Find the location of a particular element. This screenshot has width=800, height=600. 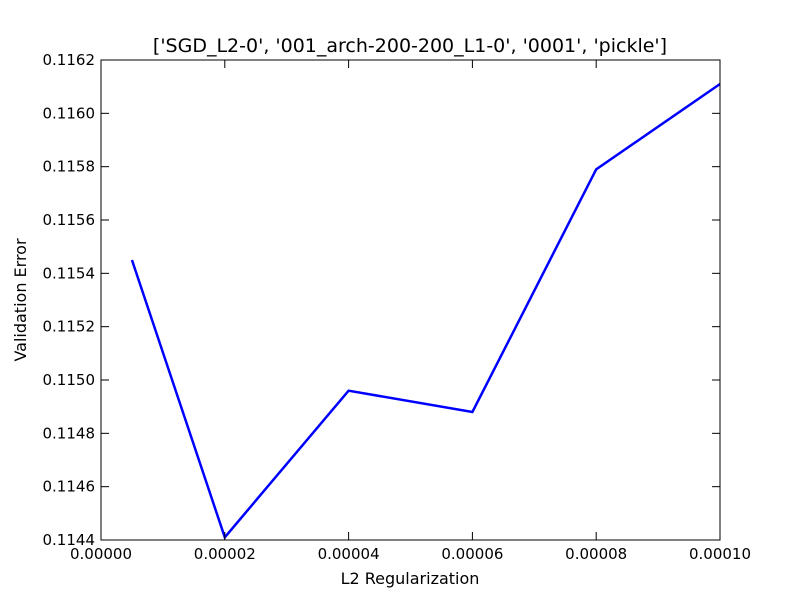

x-tick-label: 0.00002 is located at coordinates (225, 554).